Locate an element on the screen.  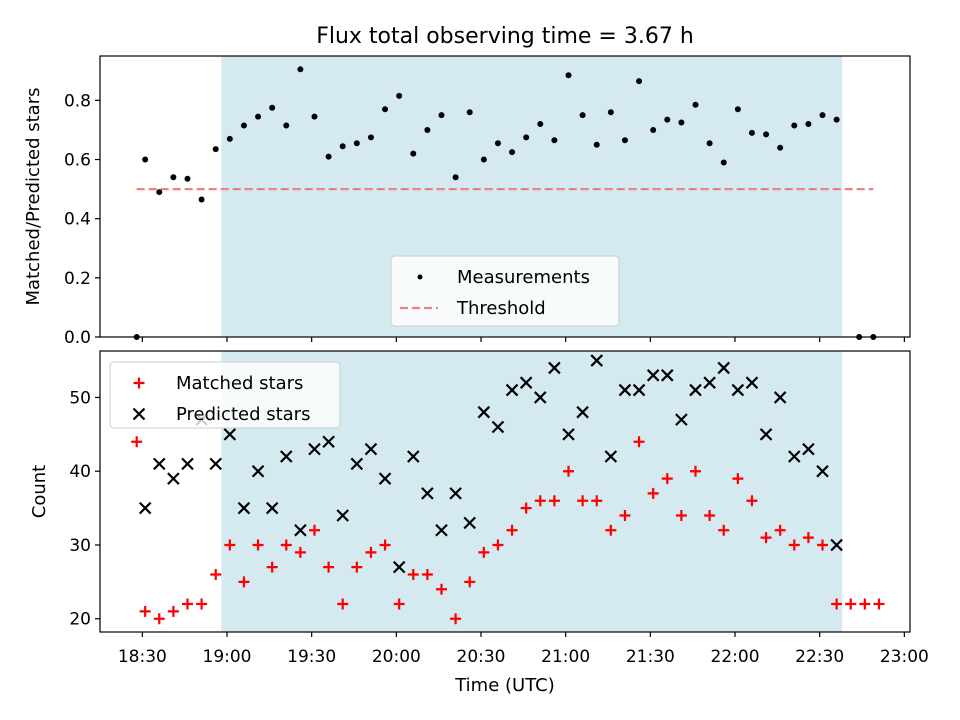
y-tick-label: 20 is located at coordinates (80, 620).